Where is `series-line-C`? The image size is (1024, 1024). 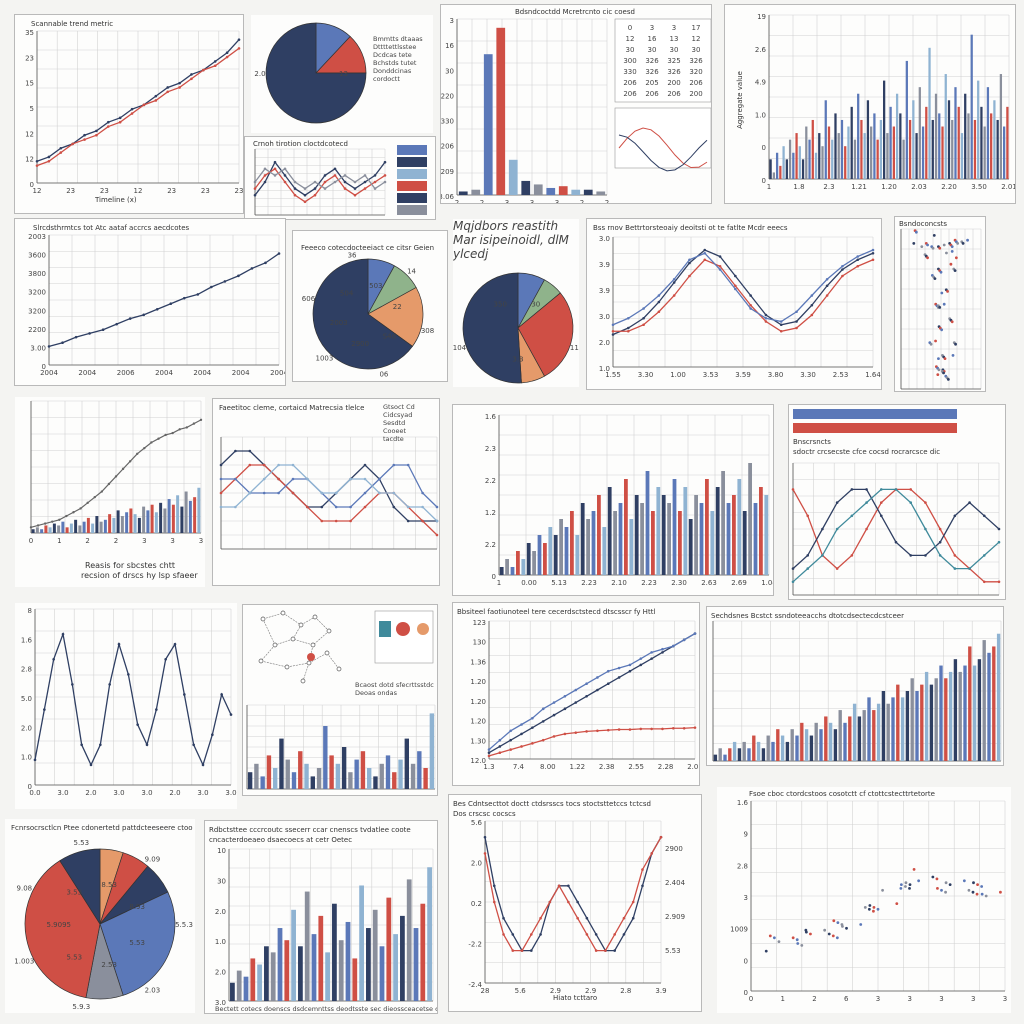
series-line-C is located at coordinates (329, 486).